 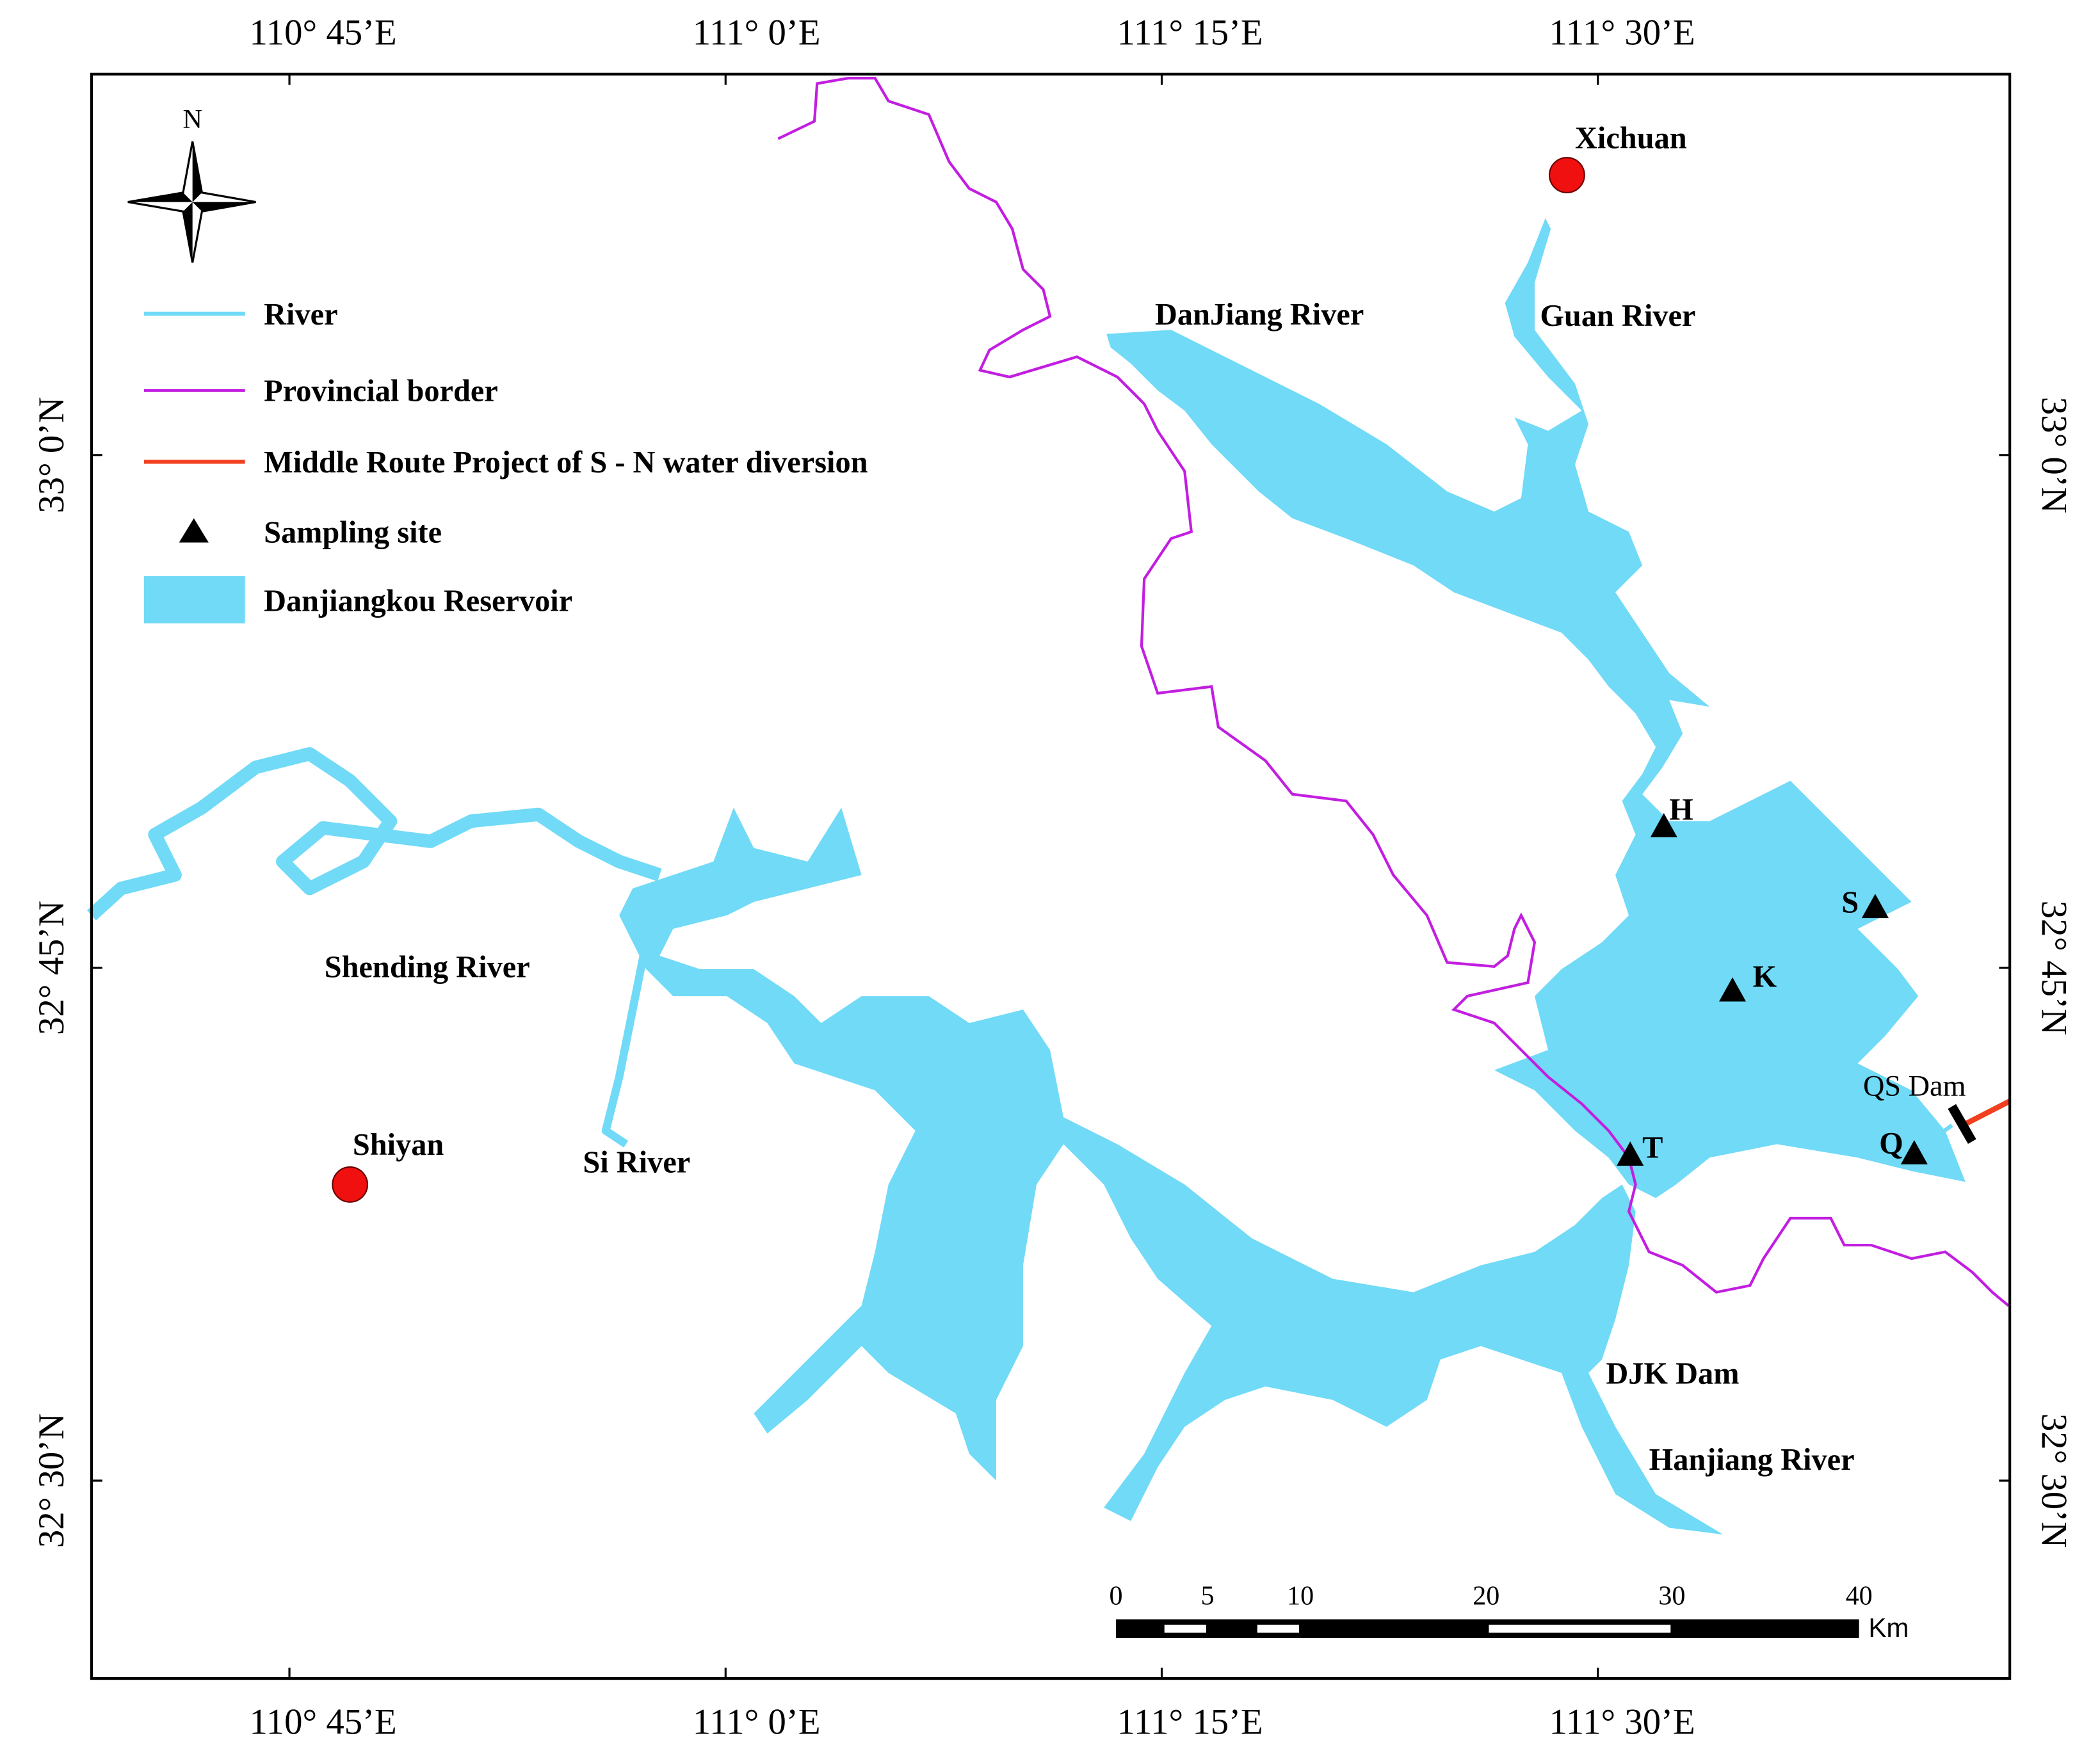 I want to click on sampling-sites: H S K T Q, so click(x=1772, y=979).